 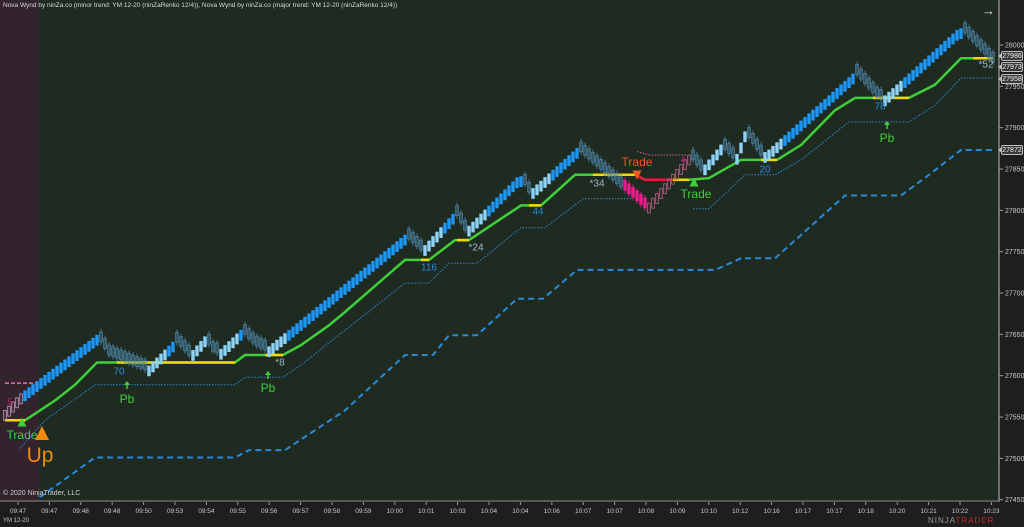 I want to click on time-tick-label: 10:22, so click(x=960, y=511).